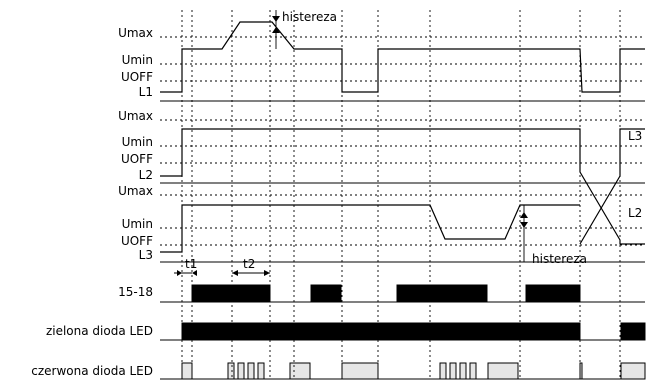 The height and width of the screenshot is (382, 649). Describe the element at coordinates (463, 371) in the screenshot. I see `red-led-blink-2c` at that location.